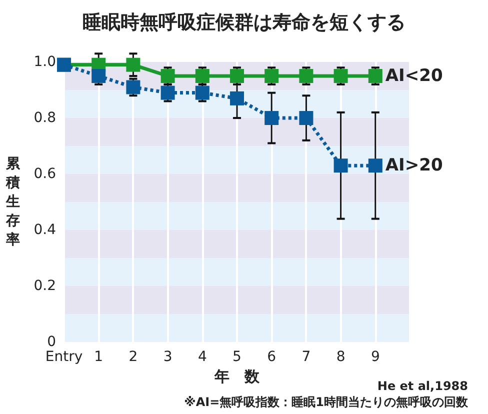 Image resolution: width=488 pixels, height=414 pixels. Describe the element at coordinates (326, 402) in the screenshot. I see `text: ※AI=無呼吸指数：睡眠1時間当たりの無呼吸の回数` at that location.